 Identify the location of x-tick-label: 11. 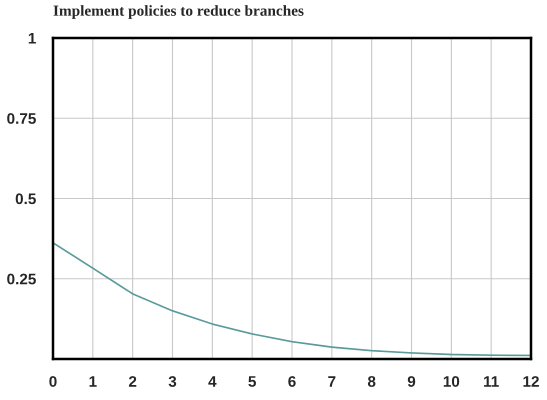
(491, 381).